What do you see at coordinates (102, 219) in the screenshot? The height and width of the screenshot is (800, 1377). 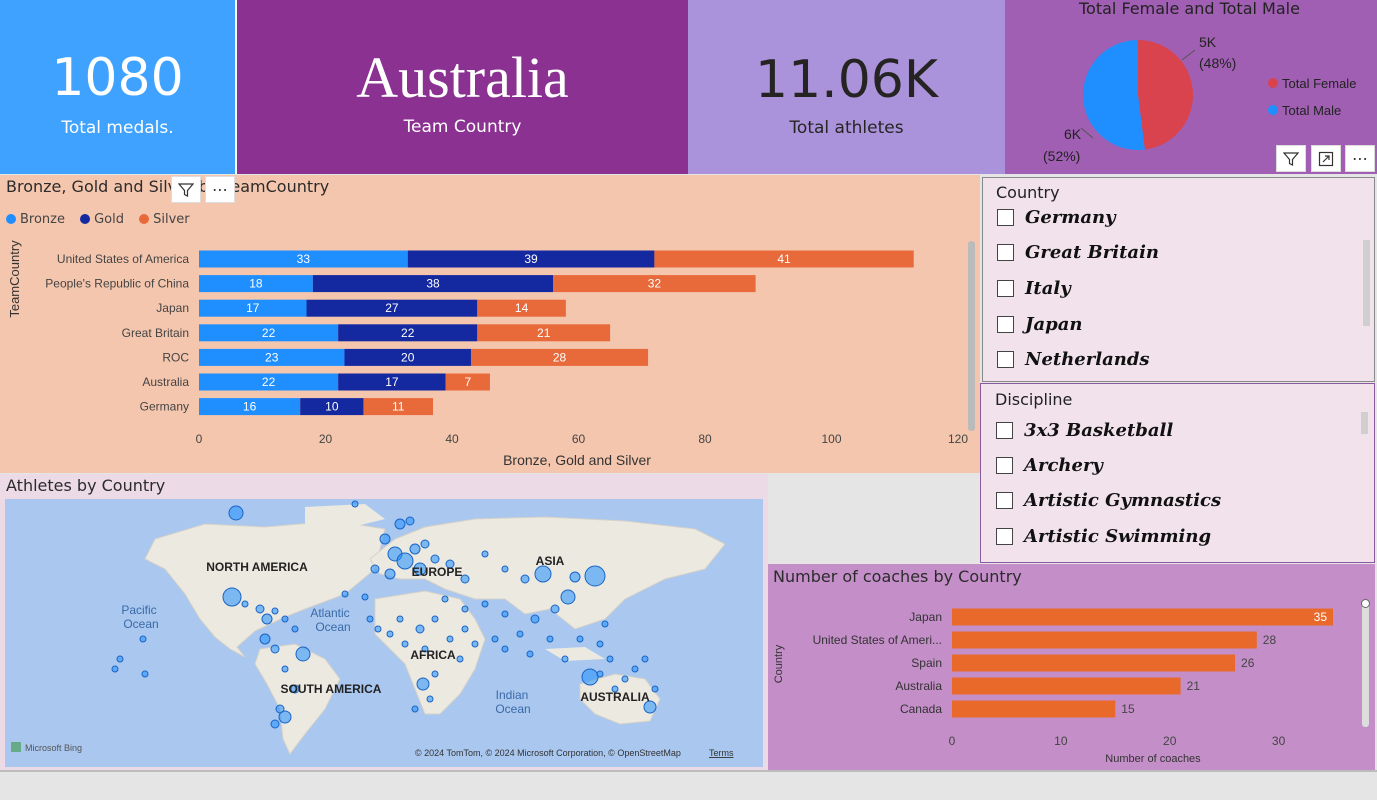 I see `legend-gold: Gold` at bounding box center [102, 219].